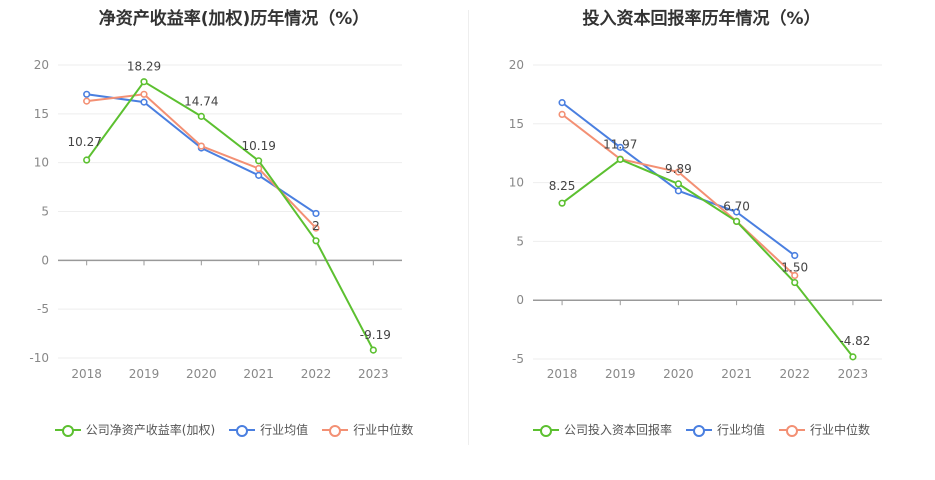 This screenshot has width=935, height=480. What do you see at coordinates (258, 146) in the screenshot?
I see `data-label: 10.19` at bounding box center [258, 146].